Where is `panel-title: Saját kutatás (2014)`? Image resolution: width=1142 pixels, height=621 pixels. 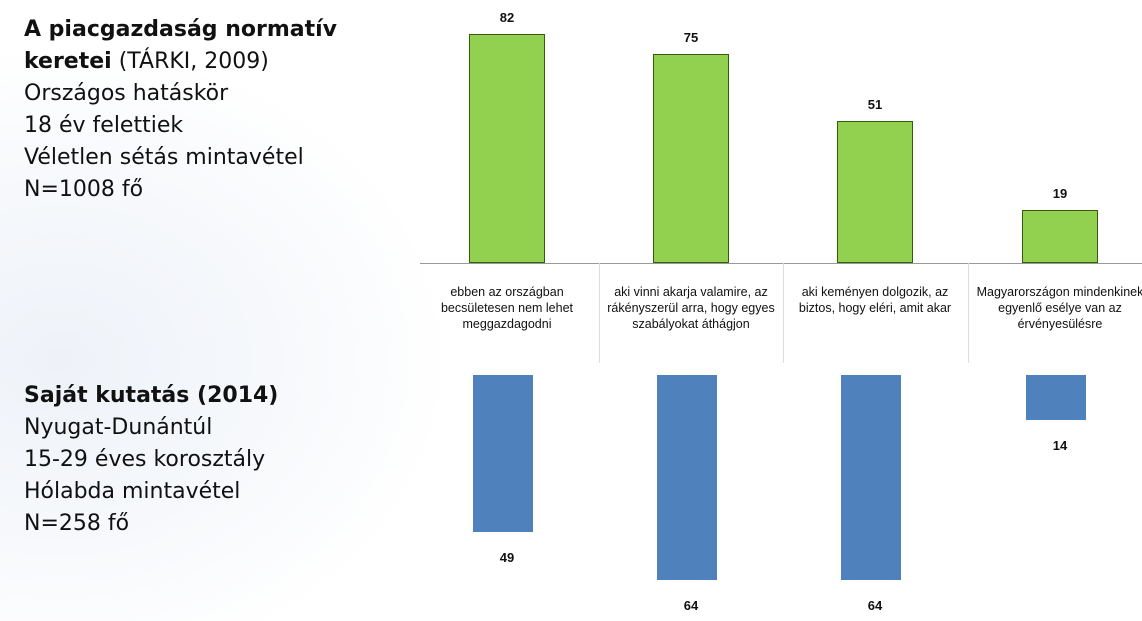 panel-title: Saját kutatás (2014) is located at coordinates (151, 395).